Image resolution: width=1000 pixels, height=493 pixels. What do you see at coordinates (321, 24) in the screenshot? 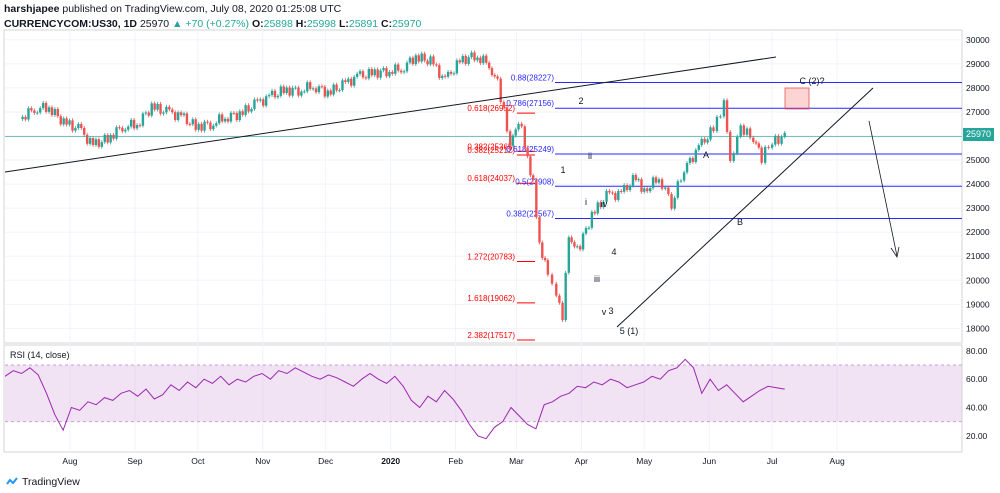
I see `high-value: 25998` at bounding box center [321, 24].